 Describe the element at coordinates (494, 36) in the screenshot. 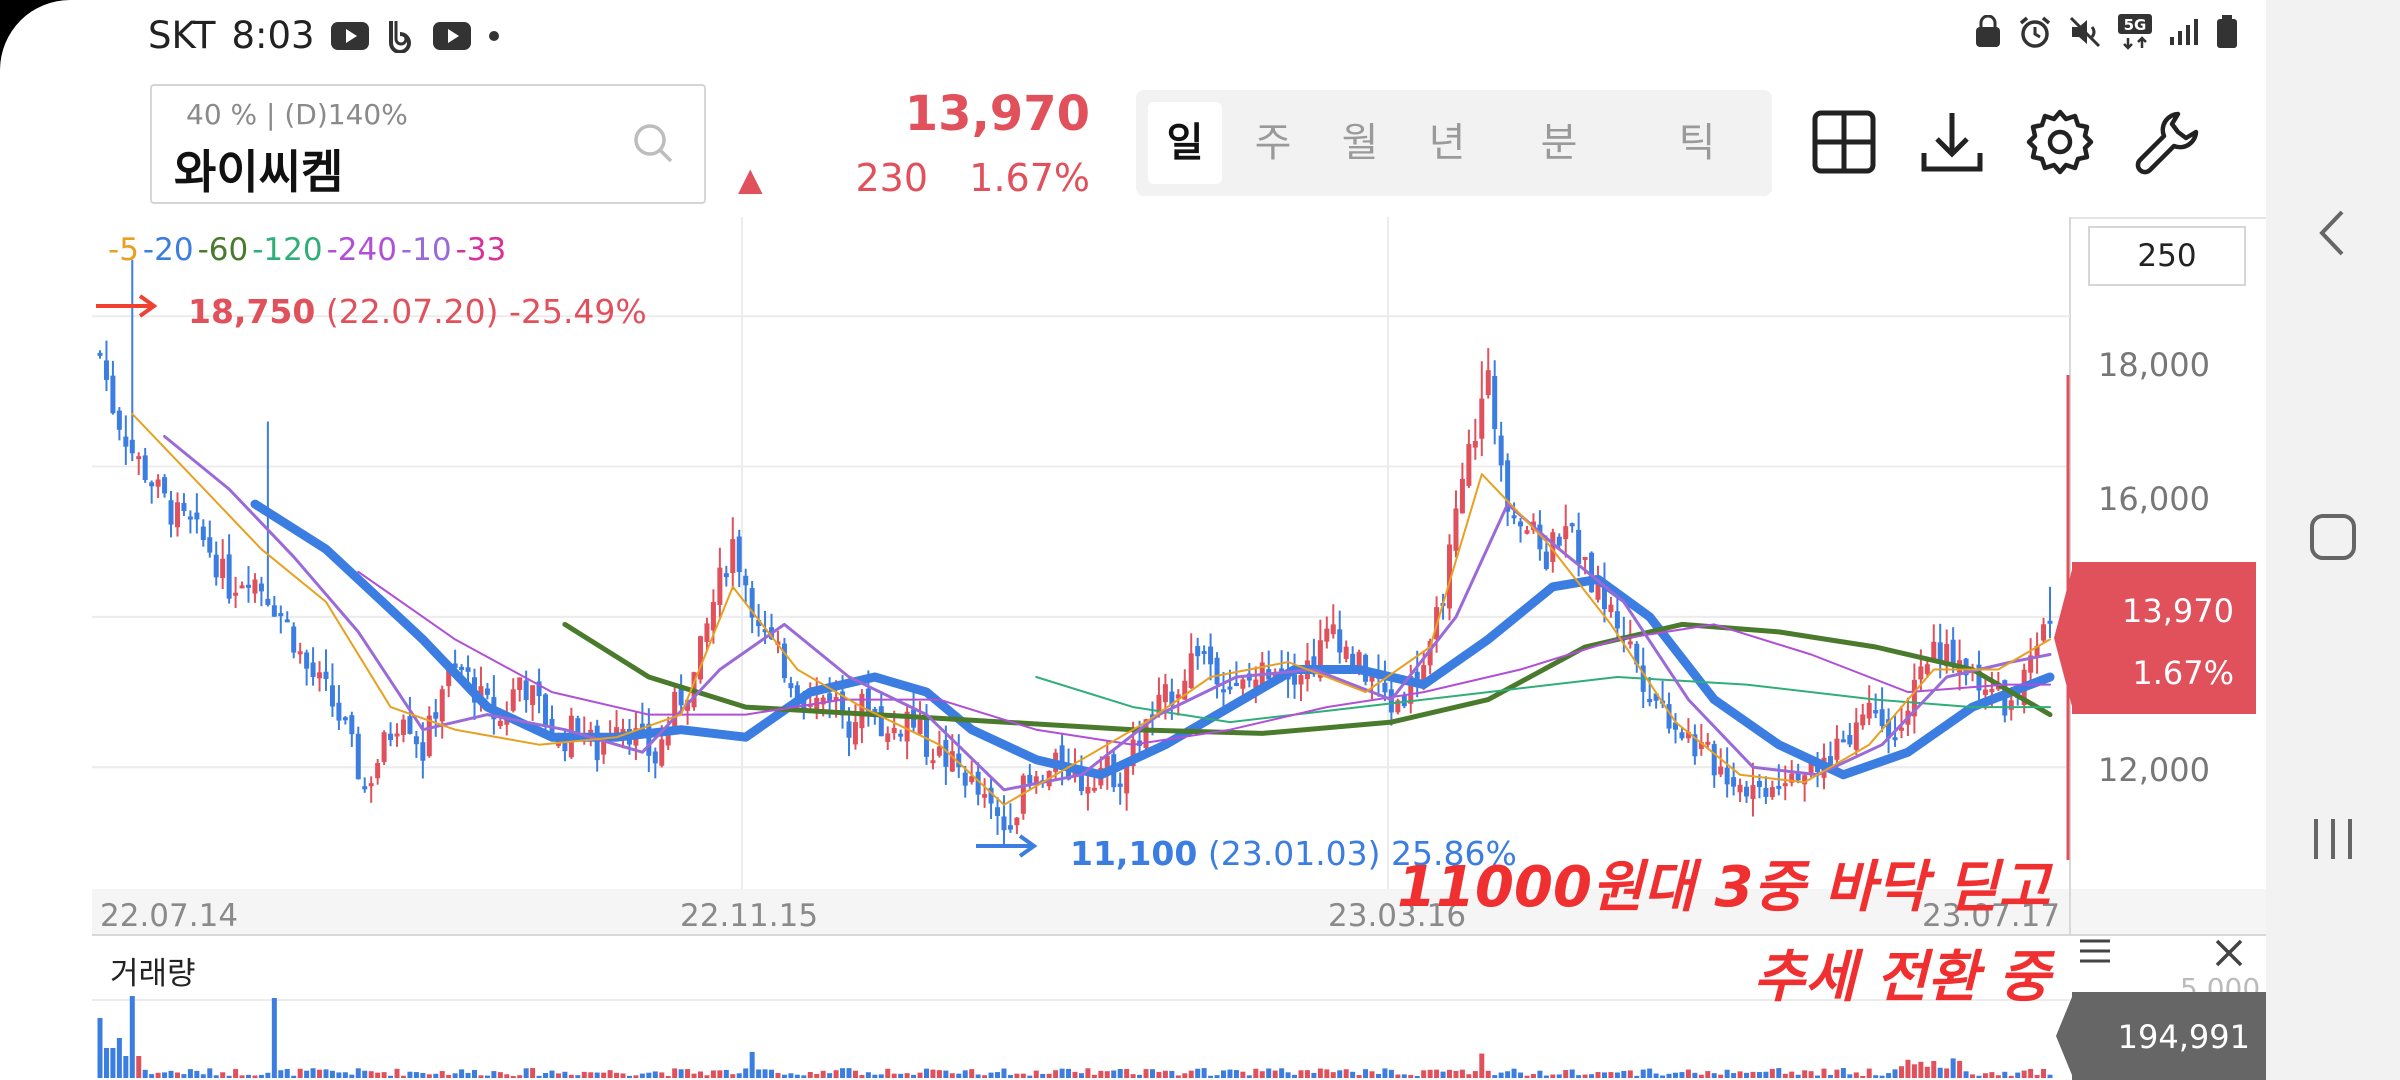

I see `dot-icon` at that location.